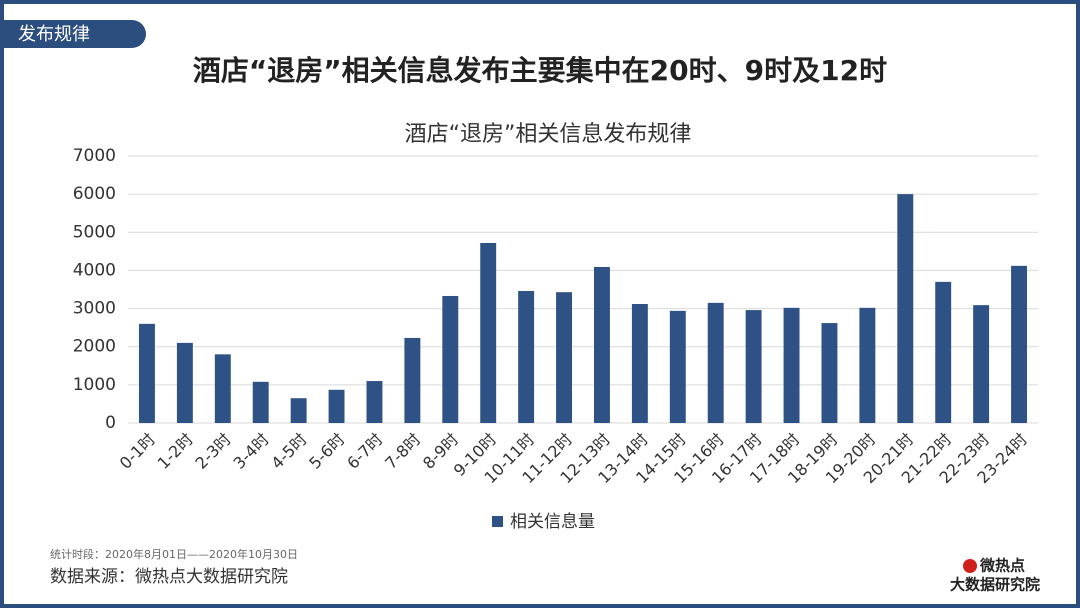  Describe the element at coordinates (995, 585) in the screenshot. I see `logo-bottom: 大数据研究院` at that location.